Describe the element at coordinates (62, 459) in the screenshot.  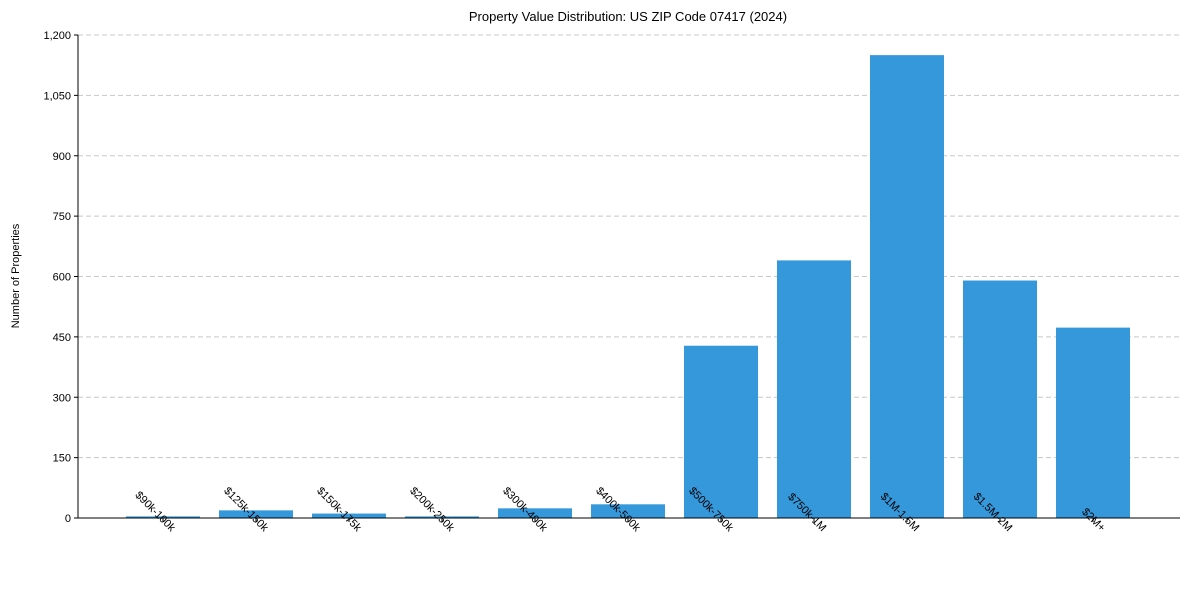
I see `y-tick-label: 150` at that location.